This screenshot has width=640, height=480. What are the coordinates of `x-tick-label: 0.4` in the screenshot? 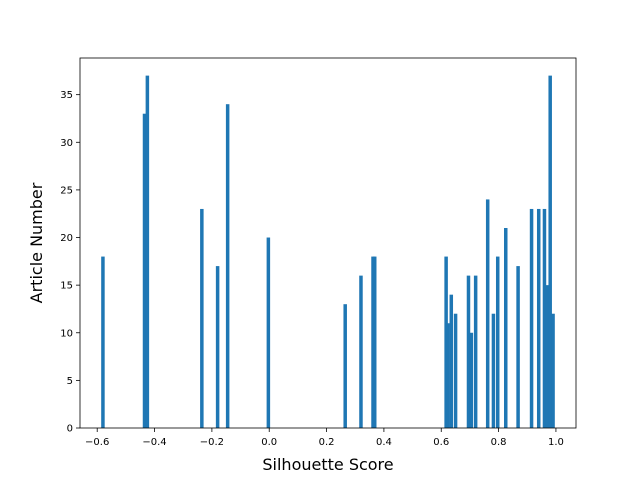 It's located at (384, 442).